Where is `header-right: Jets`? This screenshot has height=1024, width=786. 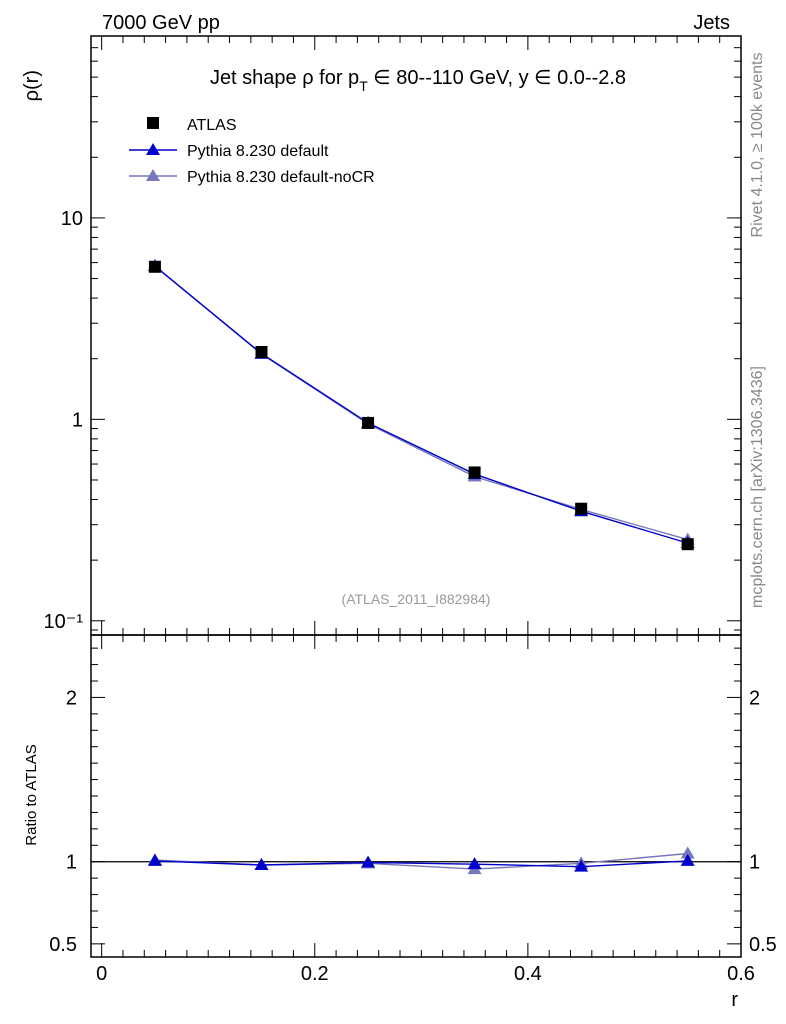 header-right: Jets is located at coordinates (711, 23).